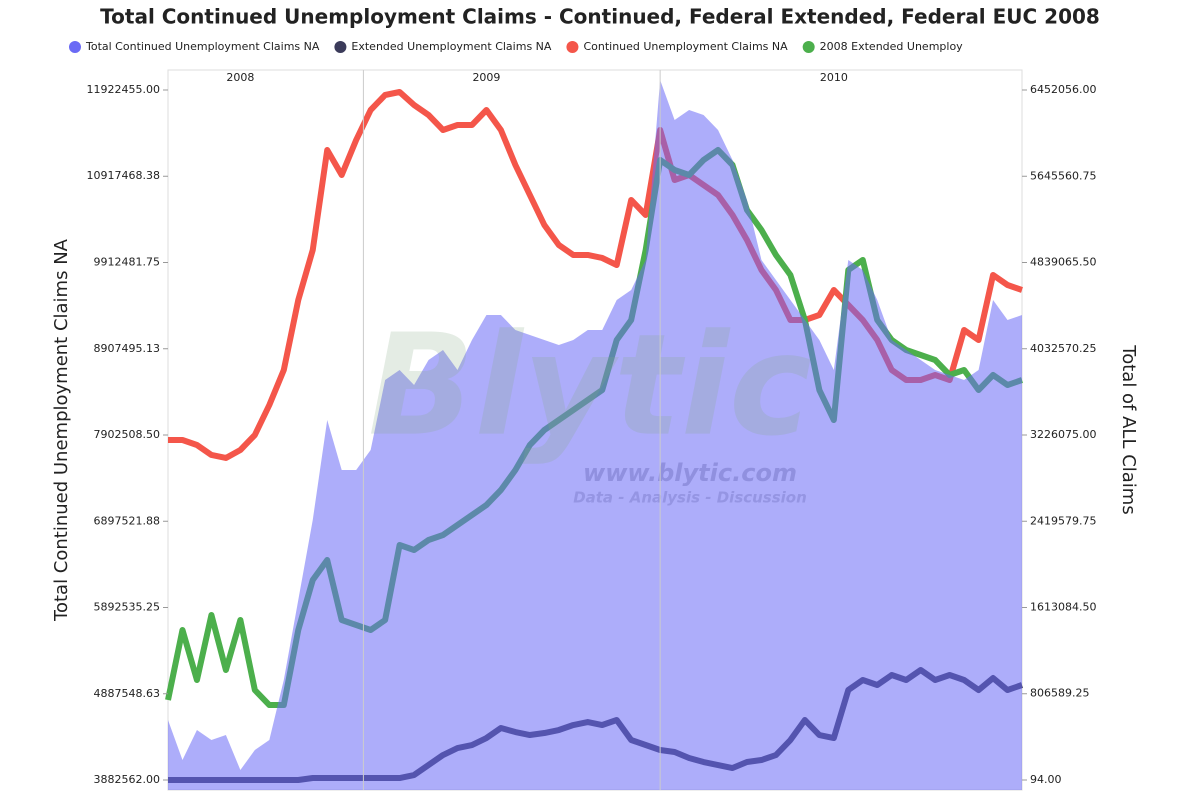 This screenshot has width=1200, height=800. Describe the element at coordinates (685, 46) in the screenshot. I see `legend-label: Continued Unemployment Claims NA` at that location.